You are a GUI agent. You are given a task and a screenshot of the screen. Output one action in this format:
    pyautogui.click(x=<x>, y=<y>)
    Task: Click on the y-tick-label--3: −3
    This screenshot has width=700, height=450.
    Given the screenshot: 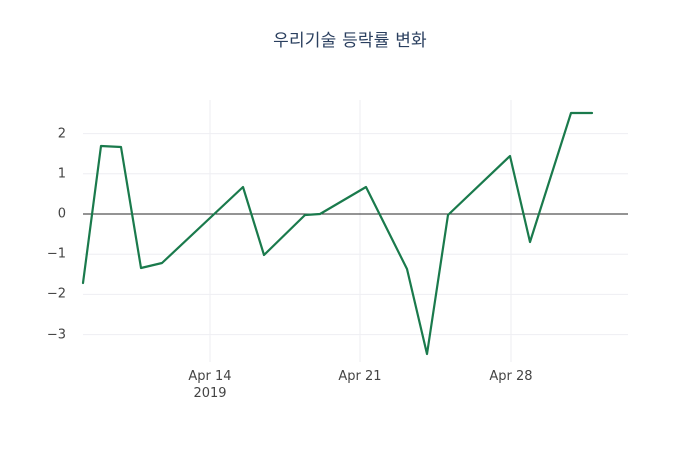 What is the action you would take?
    pyautogui.click(x=56, y=335)
    